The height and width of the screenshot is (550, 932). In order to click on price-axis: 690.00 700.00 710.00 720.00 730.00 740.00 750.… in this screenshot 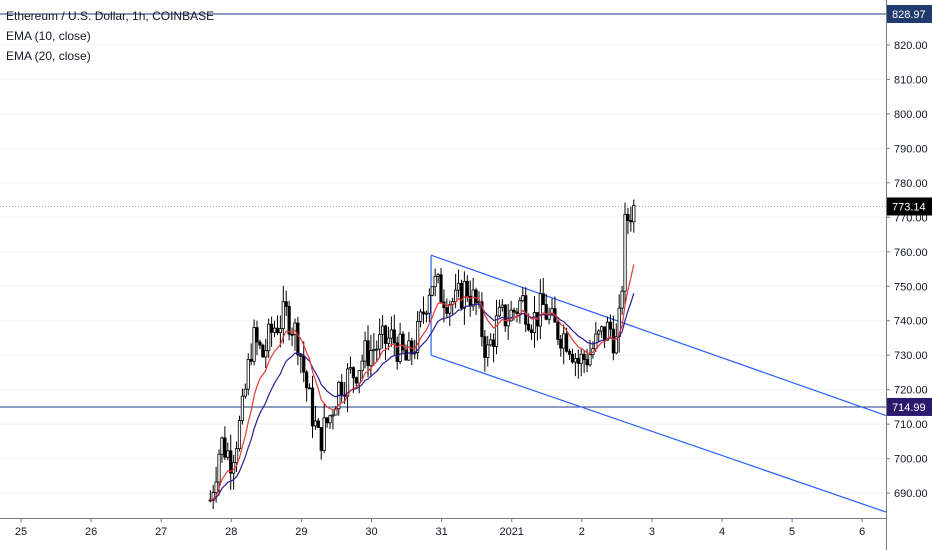, I will do `click(909, 275)`.